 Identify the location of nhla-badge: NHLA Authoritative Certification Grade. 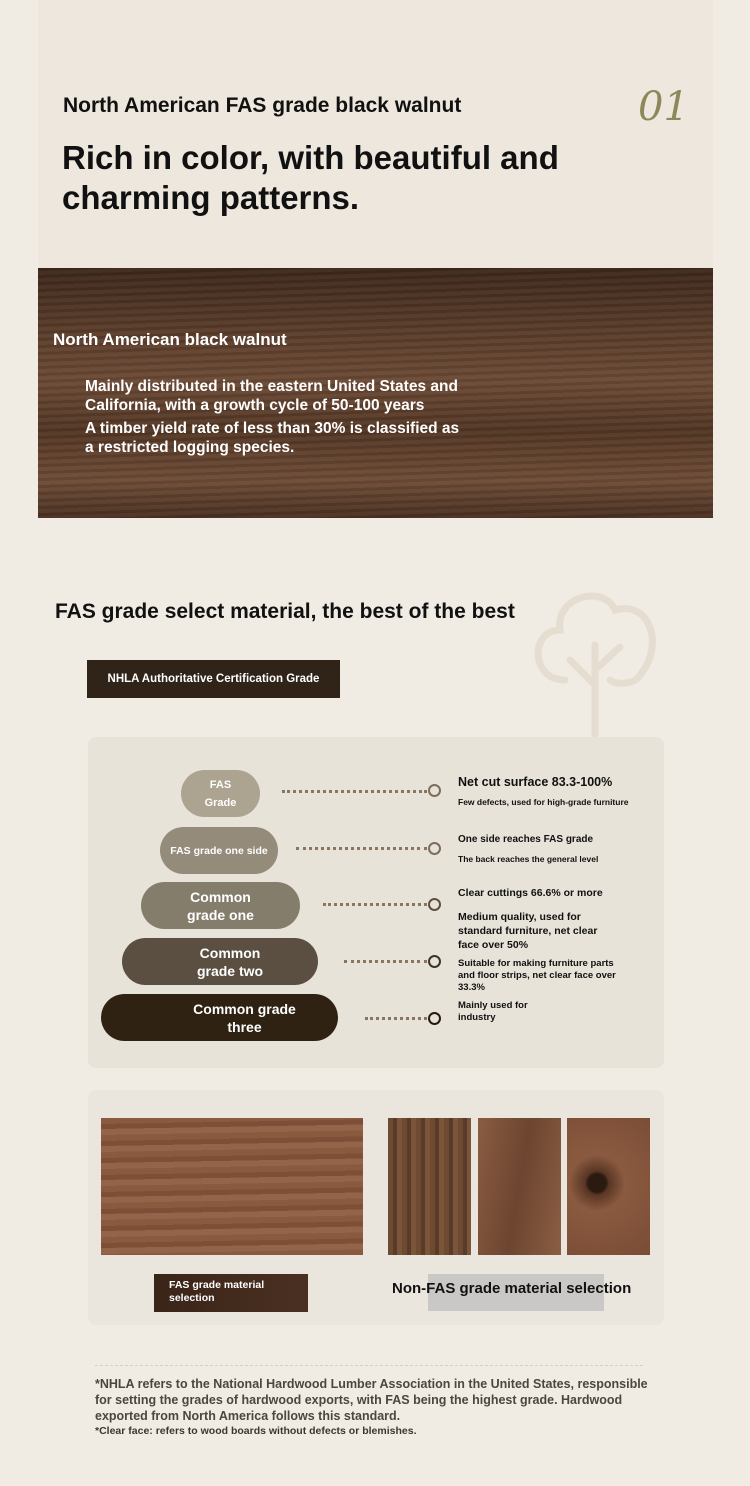
(213, 679).